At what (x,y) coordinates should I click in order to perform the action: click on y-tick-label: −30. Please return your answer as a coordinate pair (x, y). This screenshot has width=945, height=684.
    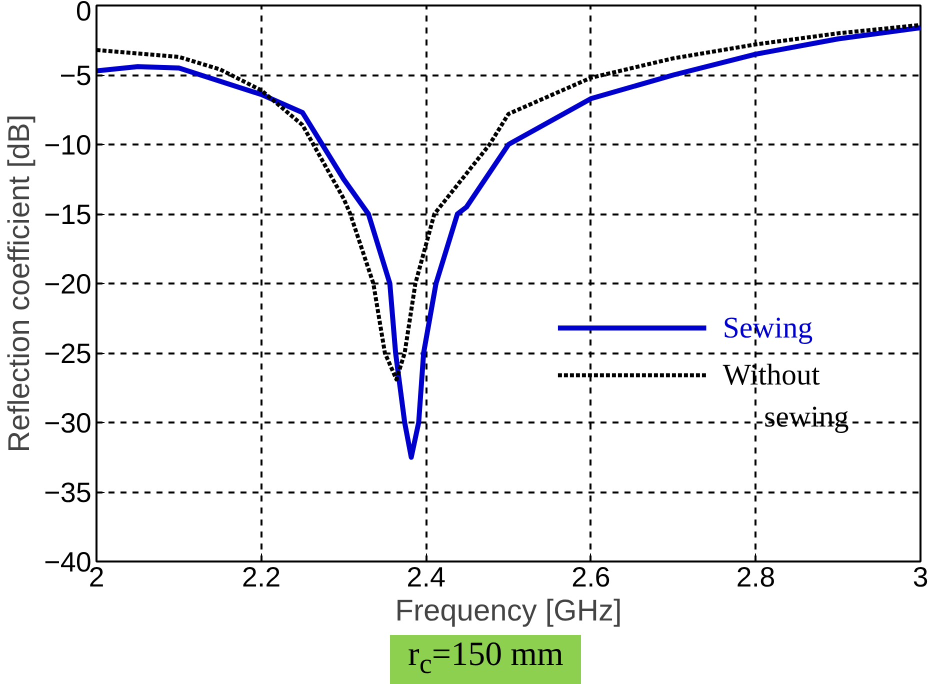
    Looking at the image, I should click on (68, 423).